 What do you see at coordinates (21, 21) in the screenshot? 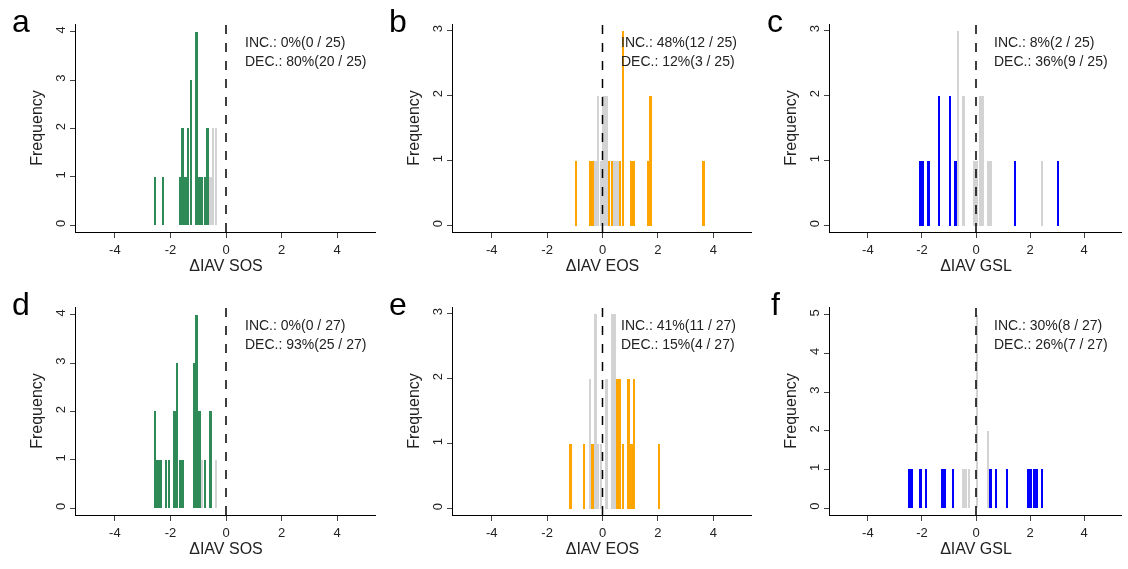
I see `chart-title: a` at bounding box center [21, 21].